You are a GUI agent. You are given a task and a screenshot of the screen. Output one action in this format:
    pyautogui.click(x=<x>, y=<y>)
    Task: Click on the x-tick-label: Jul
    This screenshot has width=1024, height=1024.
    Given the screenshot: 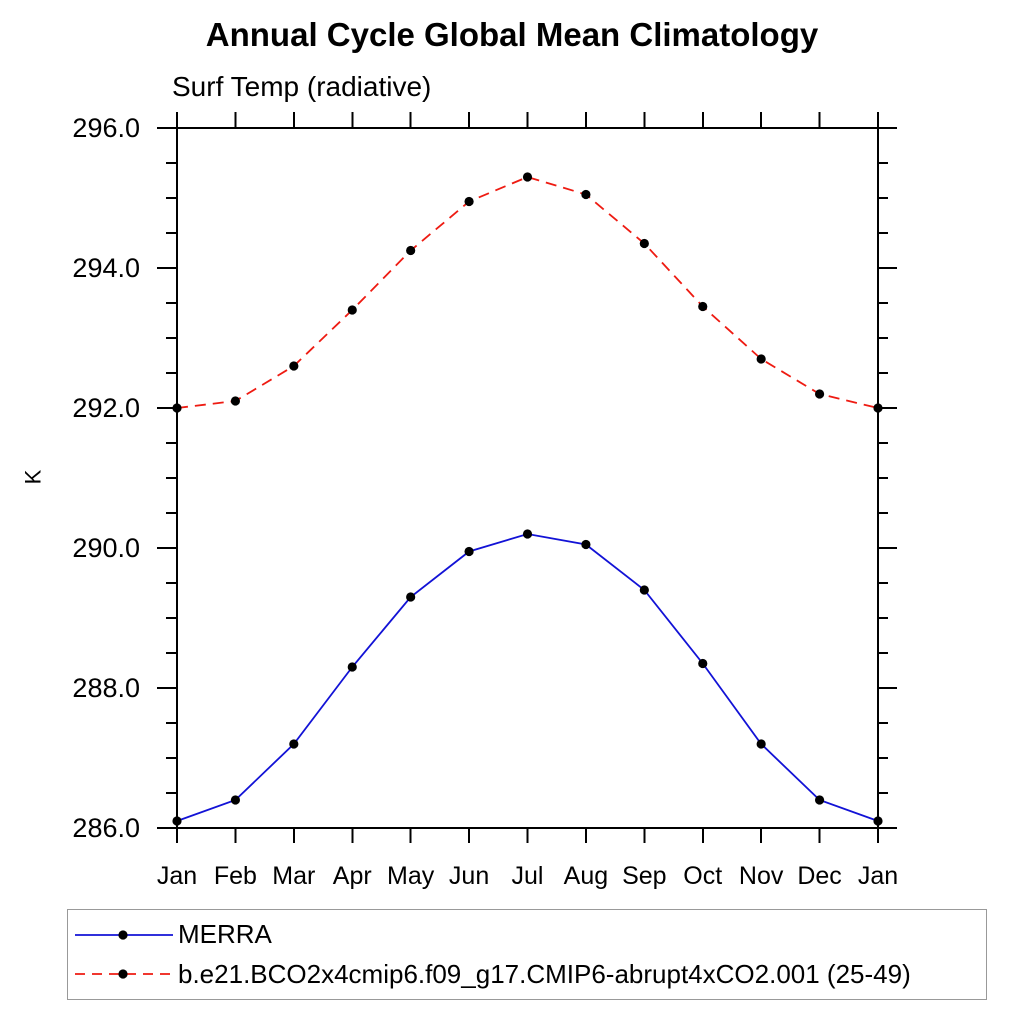 What is the action you would take?
    pyautogui.click(x=528, y=876)
    